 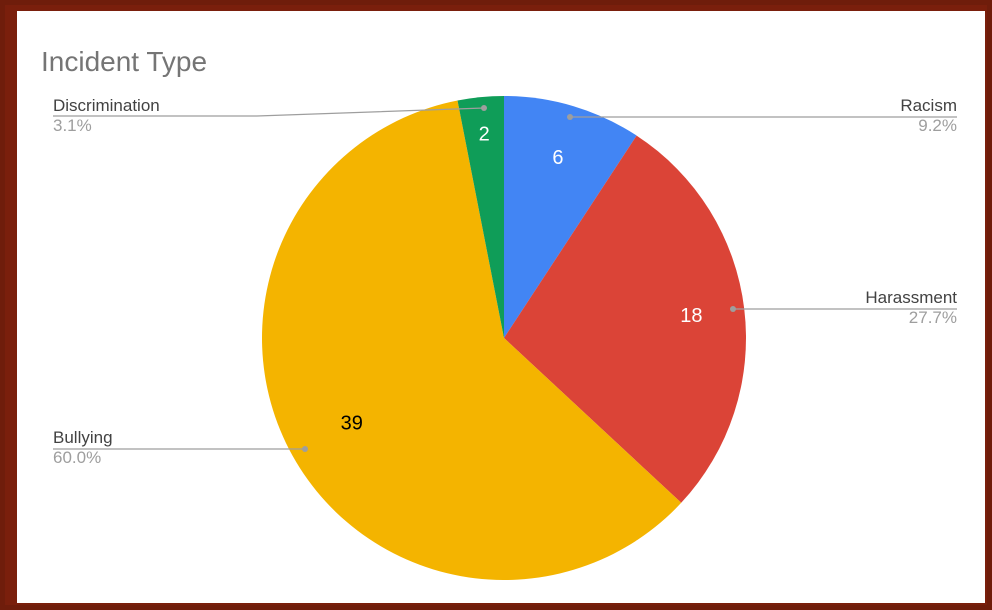 I want to click on leader-dot-harassment, so click(x=733, y=309).